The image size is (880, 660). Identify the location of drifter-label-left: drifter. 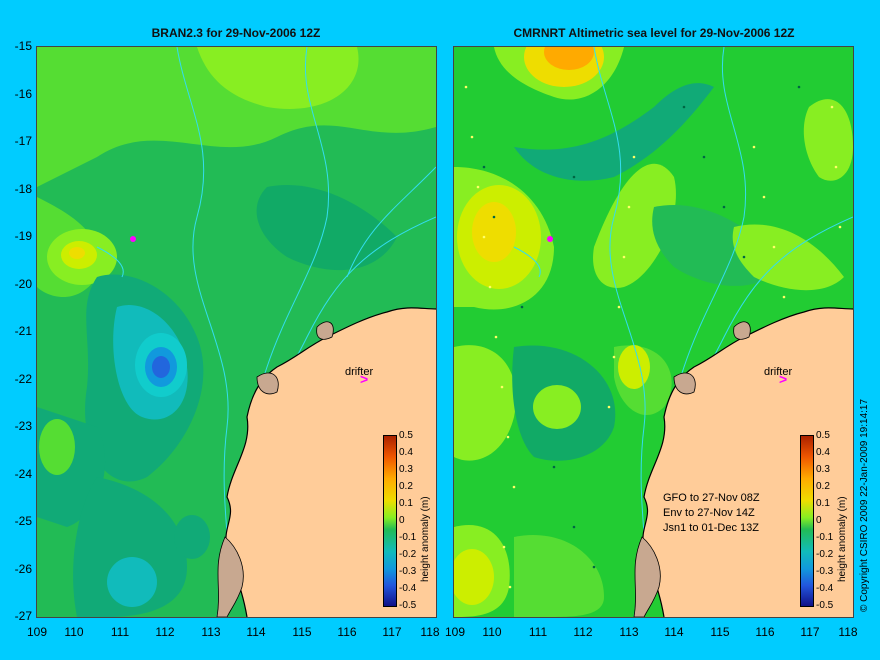
(359, 372).